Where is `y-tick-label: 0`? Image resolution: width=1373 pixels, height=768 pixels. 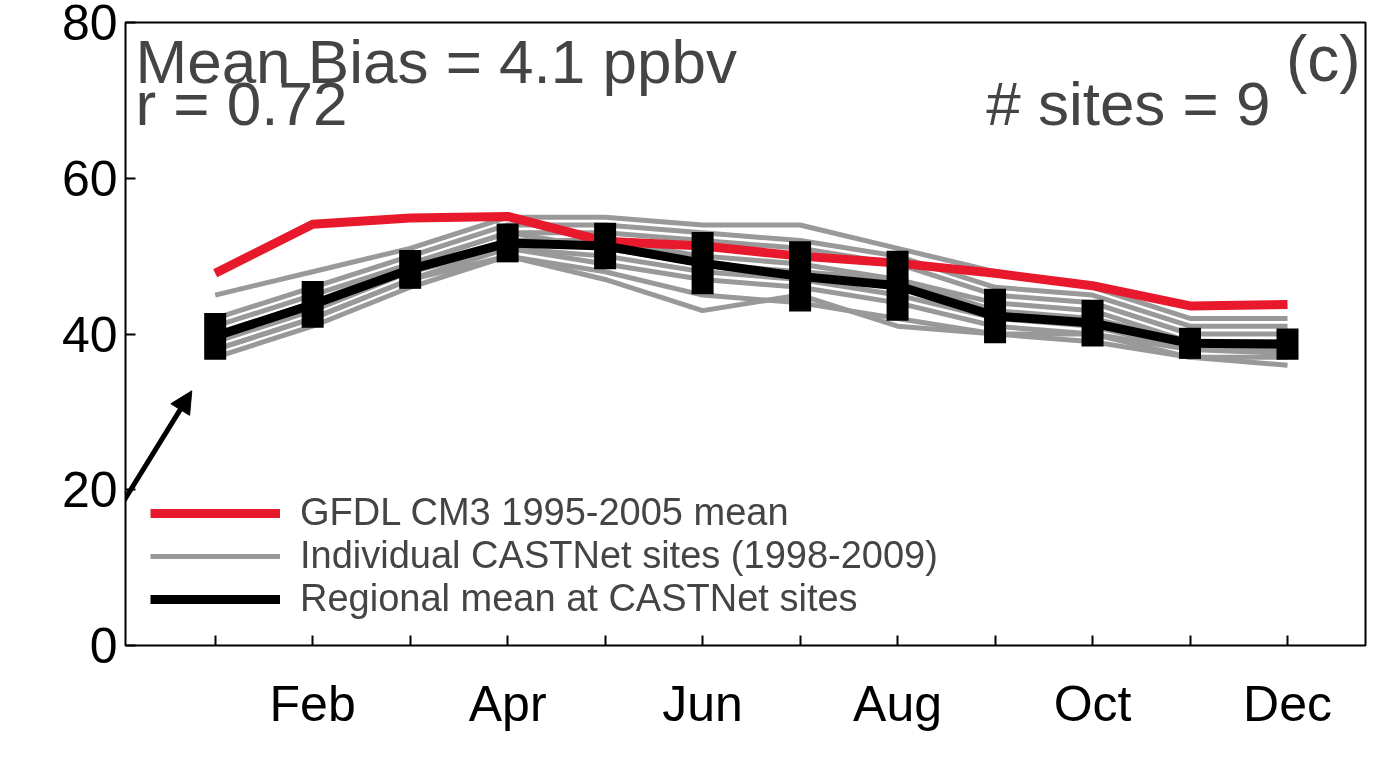
y-tick-label: 0 is located at coordinates (103, 646).